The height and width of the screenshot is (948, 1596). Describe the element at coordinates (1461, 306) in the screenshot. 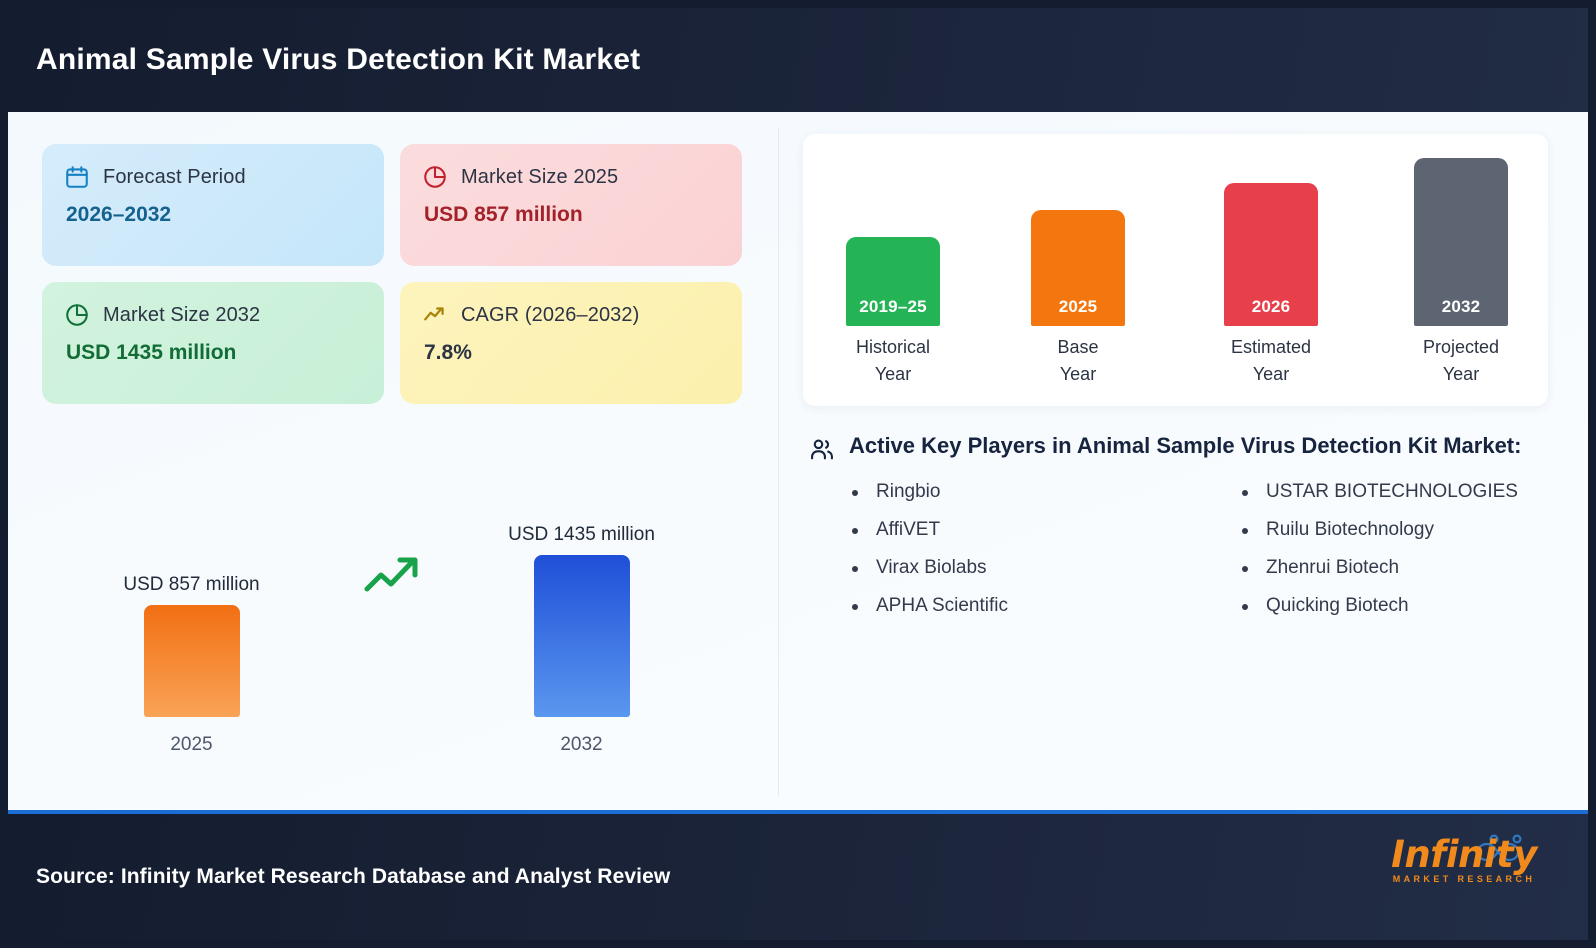

I see `timeline-bar-year: 2032` at that location.